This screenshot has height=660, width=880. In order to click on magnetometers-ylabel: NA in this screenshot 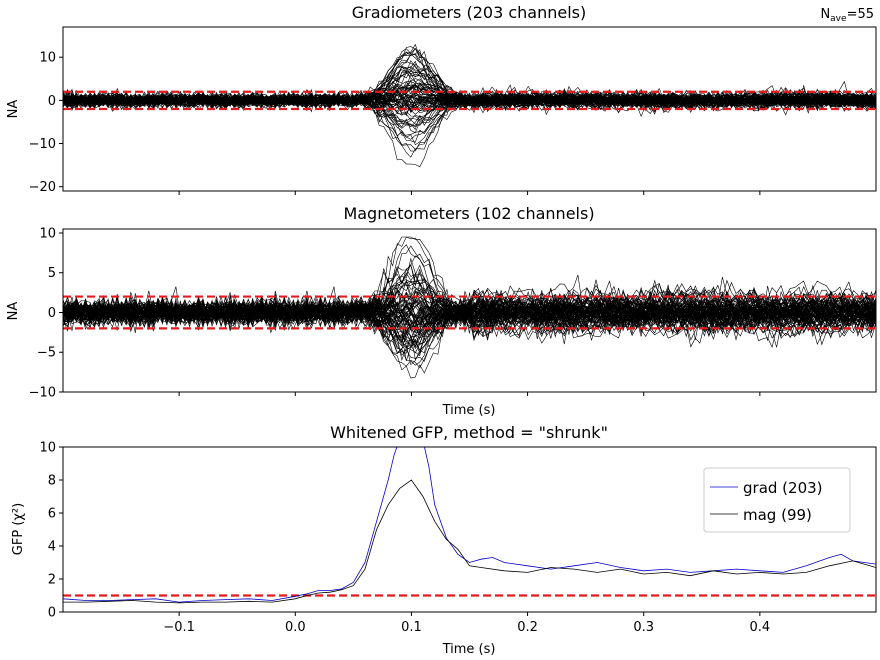, I will do `click(13, 311)`.